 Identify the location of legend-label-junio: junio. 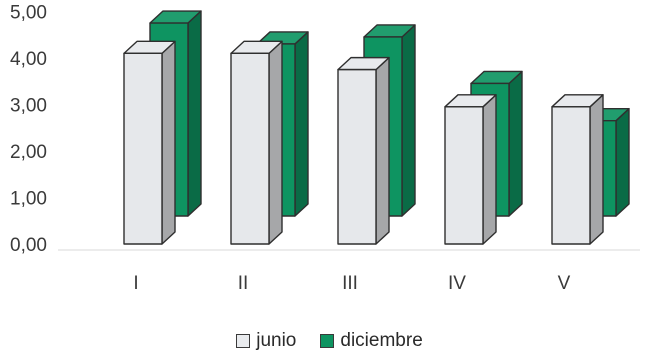
(276, 340).